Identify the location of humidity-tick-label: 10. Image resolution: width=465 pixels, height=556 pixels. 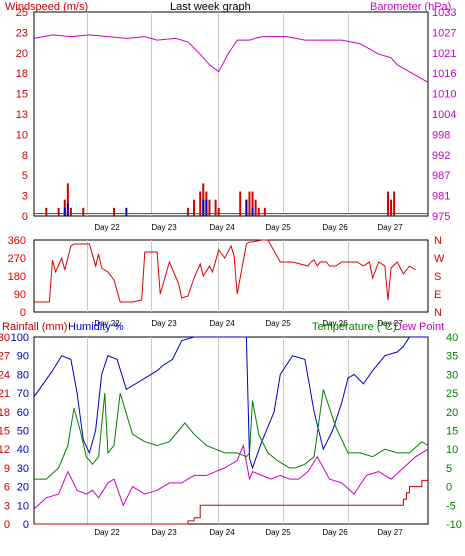
(23, 506).